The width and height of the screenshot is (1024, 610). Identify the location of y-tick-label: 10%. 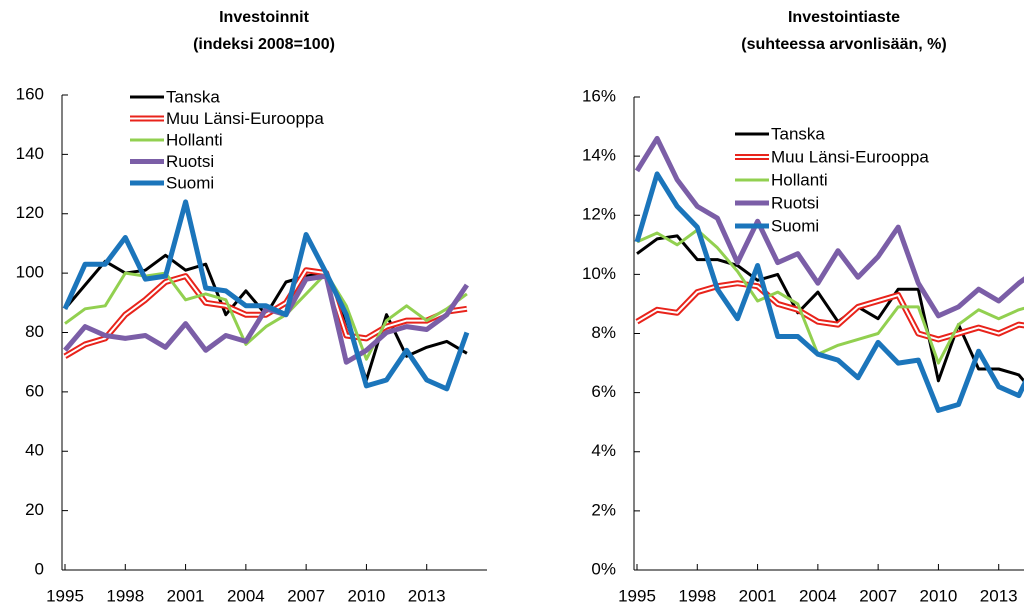
(599, 273).